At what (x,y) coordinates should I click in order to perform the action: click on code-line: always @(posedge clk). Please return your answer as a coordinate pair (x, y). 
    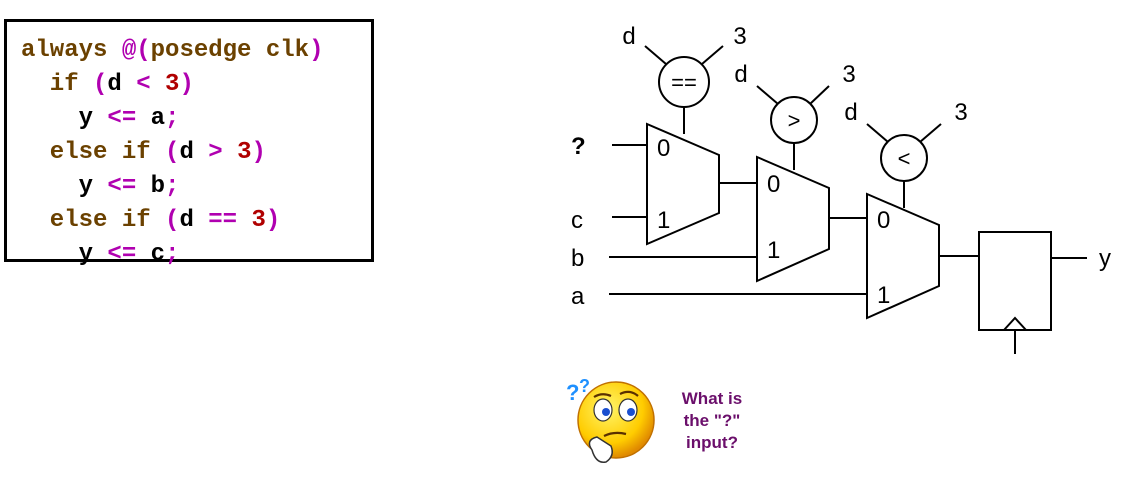
    Looking at the image, I should click on (172, 51).